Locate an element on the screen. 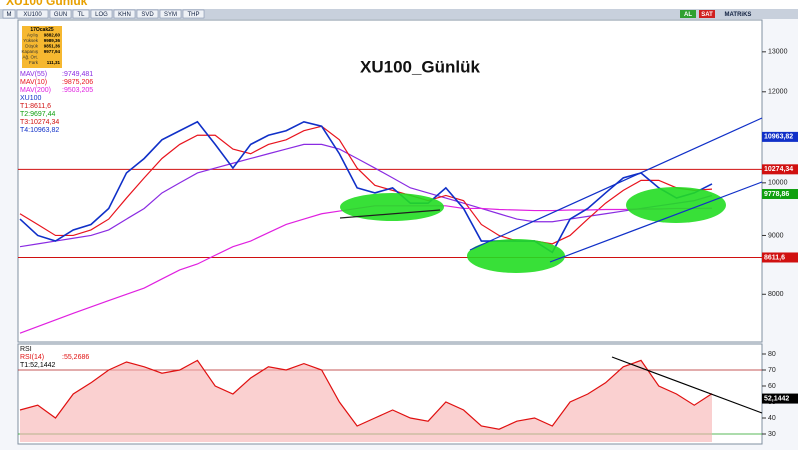 This screenshot has width=798, height=455. indicator-line is located at coordinates (366, 394).